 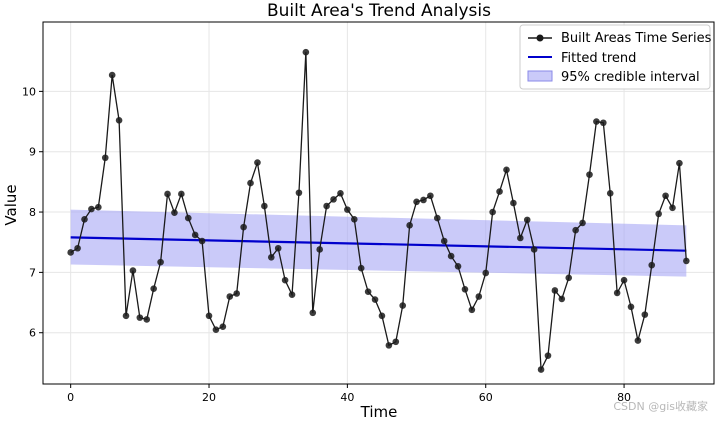 I want to click on fitted-trend-line, so click(x=378, y=244).